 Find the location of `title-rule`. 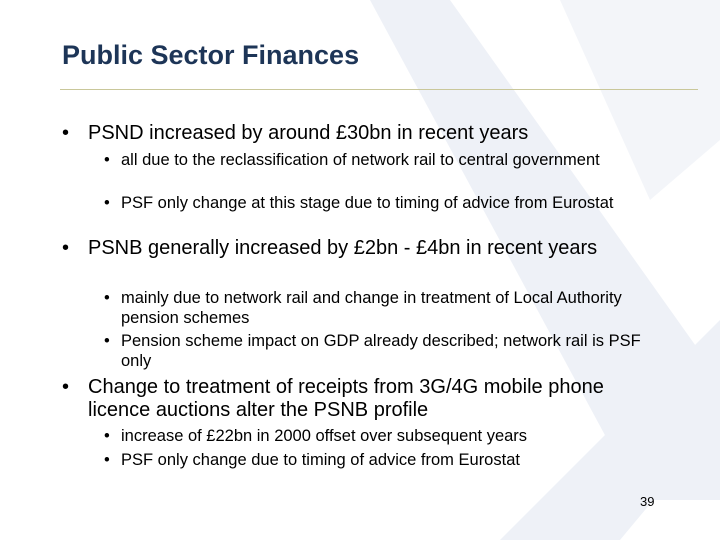

title-rule is located at coordinates (379, 89).